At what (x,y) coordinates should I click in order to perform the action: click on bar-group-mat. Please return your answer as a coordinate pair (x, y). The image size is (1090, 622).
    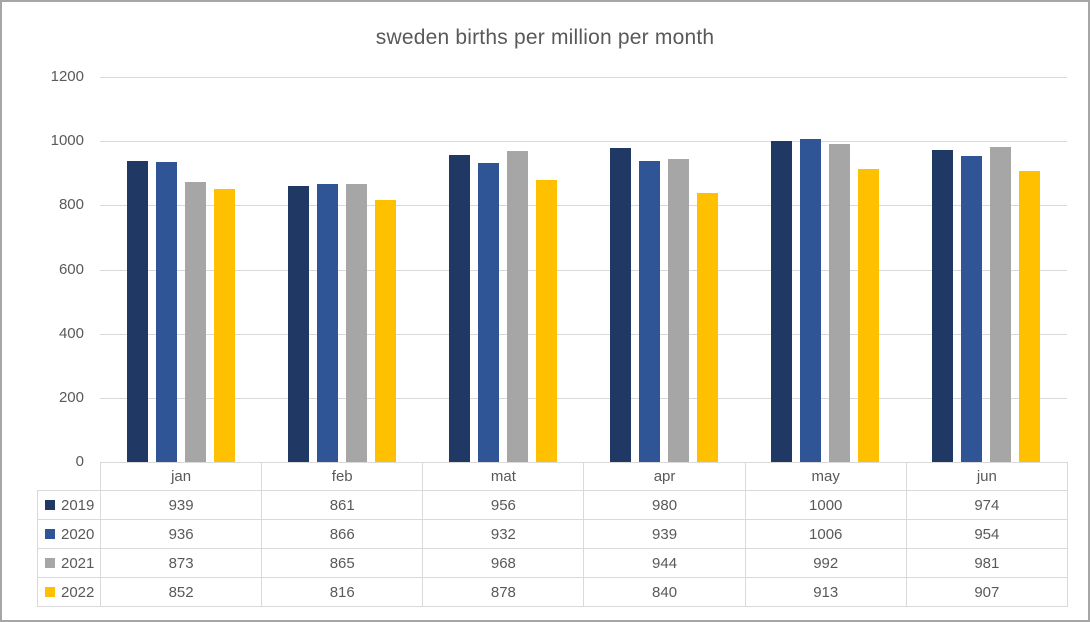
    Looking at the image, I should click on (502, 269).